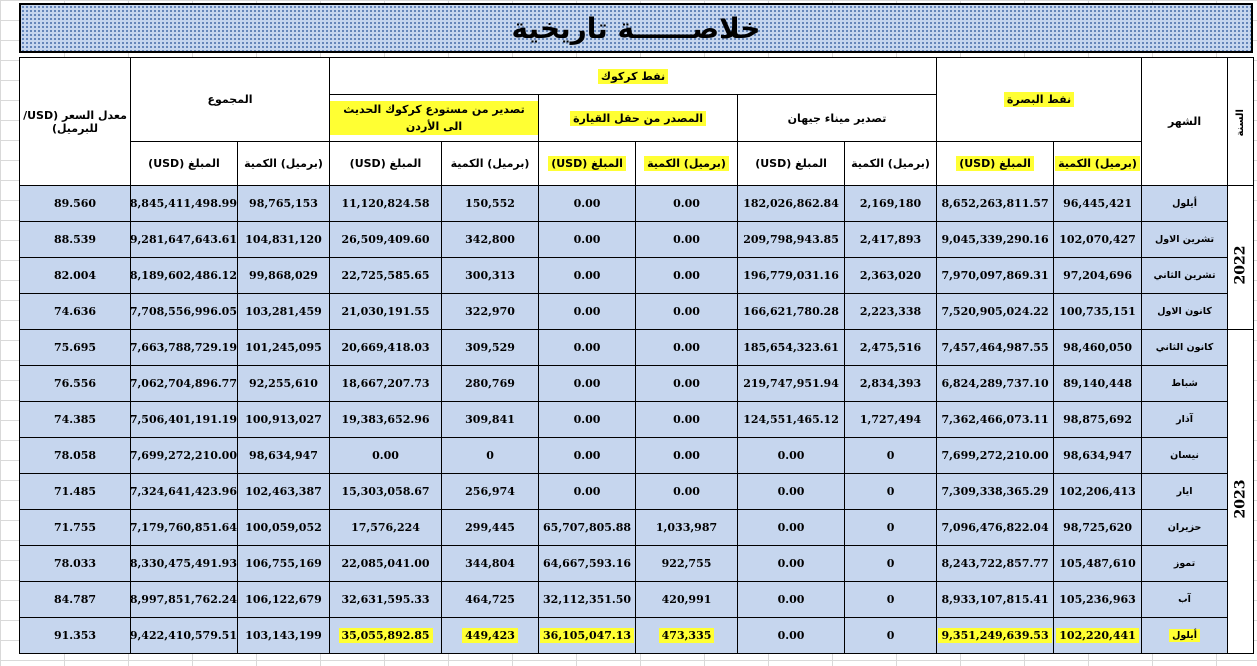  What do you see at coordinates (995, 311) in the screenshot?
I see `basra-amount-cell: 7,520,905,024.22` at bounding box center [995, 311].